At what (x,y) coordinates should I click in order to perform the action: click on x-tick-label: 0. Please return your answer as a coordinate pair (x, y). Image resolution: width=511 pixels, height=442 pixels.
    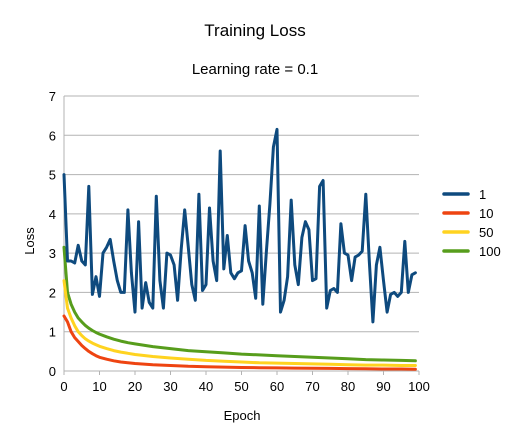
    Looking at the image, I should click on (63, 386).